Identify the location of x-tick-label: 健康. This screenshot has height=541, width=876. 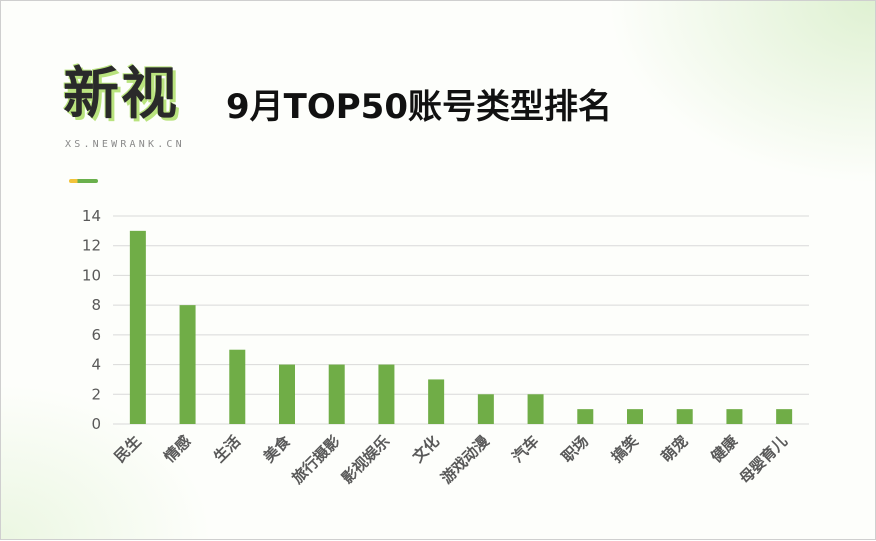
(724, 448).